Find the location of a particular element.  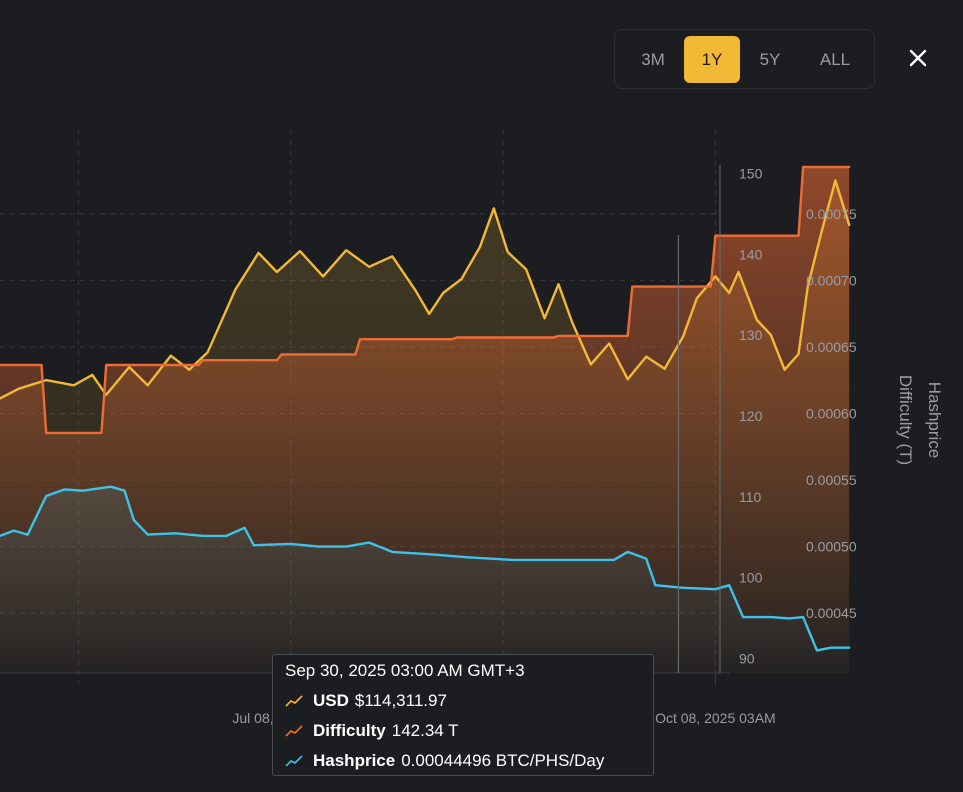

tooltip-row-difficulty: Difficulty 142.34 T is located at coordinates (372, 731).